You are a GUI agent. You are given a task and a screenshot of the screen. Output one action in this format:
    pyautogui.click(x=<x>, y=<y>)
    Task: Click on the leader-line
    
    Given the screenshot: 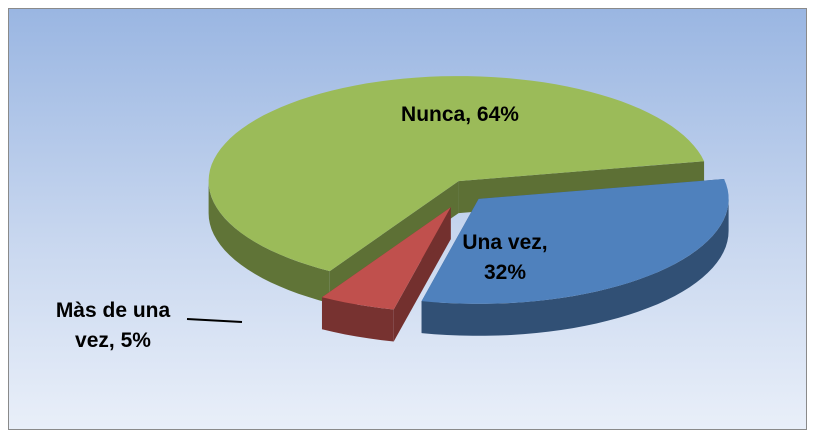 What is the action you would take?
    pyautogui.click(x=214, y=320)
    